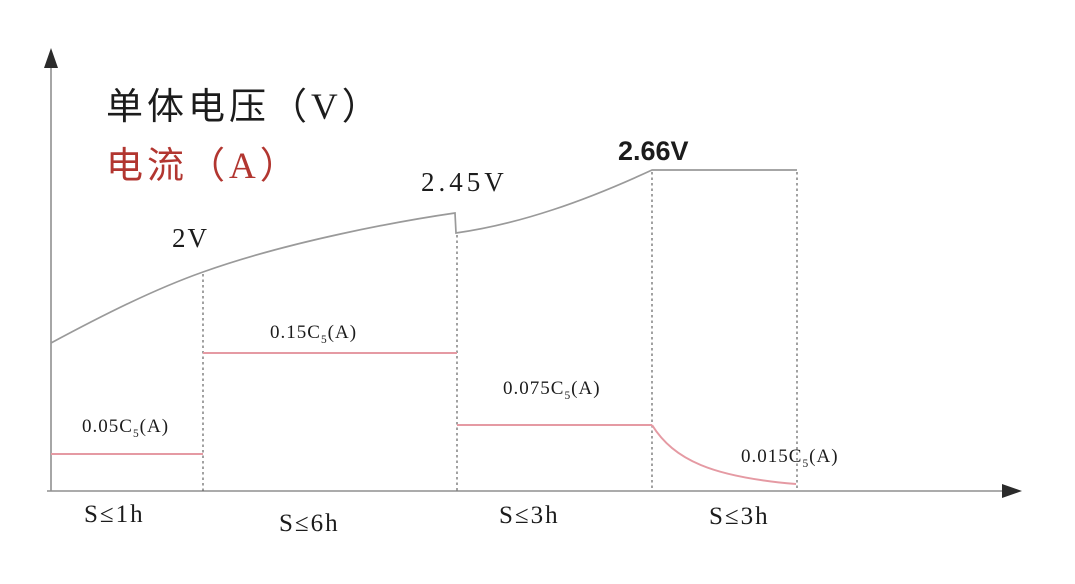 This screenshot has height=584, width=1075. What do you see at coordinates (244, 107) in the screenshot?
I see `voltage-legend-label: 单体电压（V）` at bounding box center [244, 107].